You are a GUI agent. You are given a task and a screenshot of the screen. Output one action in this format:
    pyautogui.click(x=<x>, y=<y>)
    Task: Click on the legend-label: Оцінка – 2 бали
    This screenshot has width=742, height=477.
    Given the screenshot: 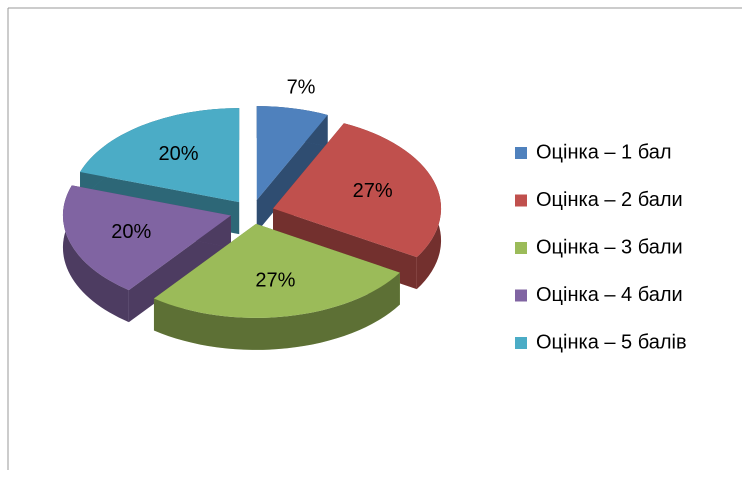 What is the action you would take?
    pyautogui.click(x=609, y=200)
    